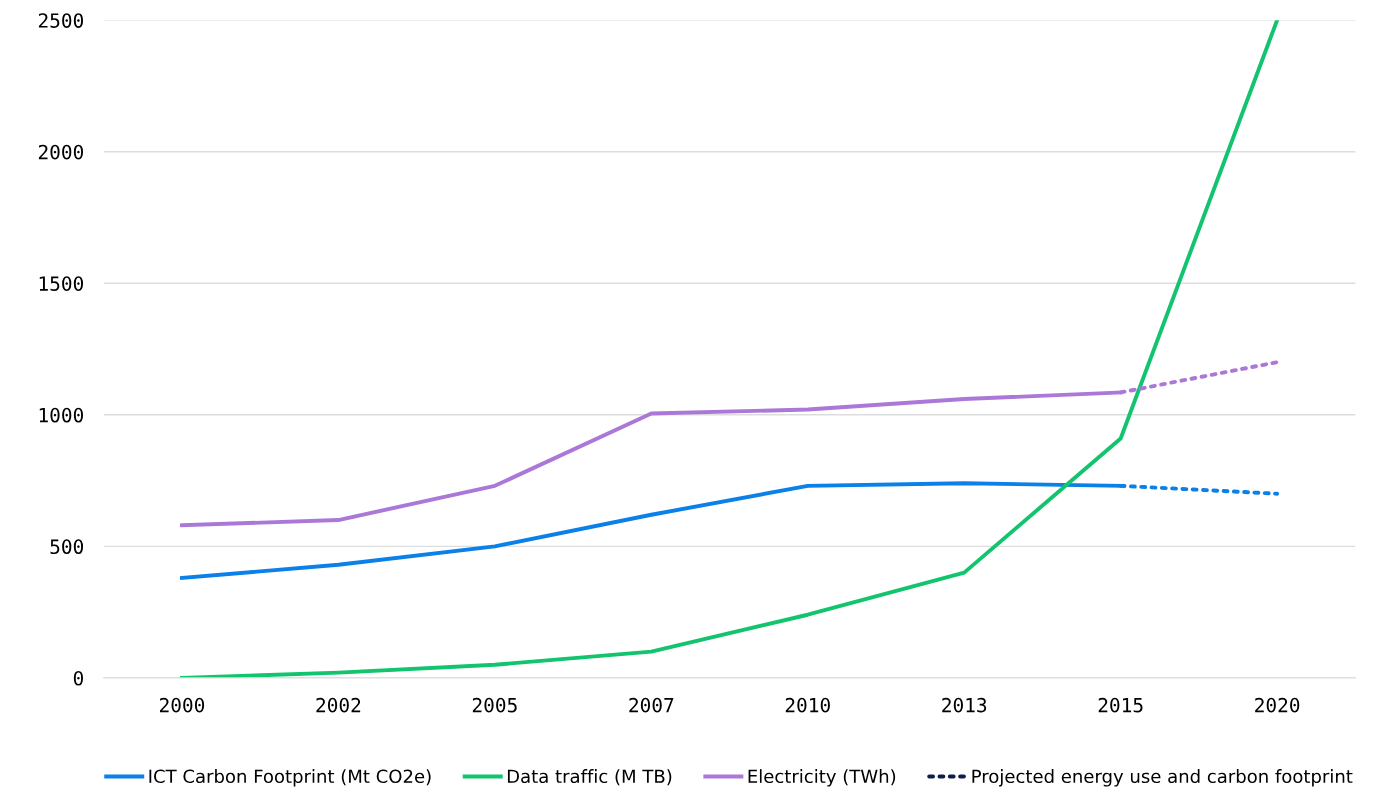 Image resolution: width=1383 pixels, height=807 pixels. What do you see at coordinates (807, 705) in the screenshot?
I see `x-tick-label: 2010` at bounding box center [807, 705].